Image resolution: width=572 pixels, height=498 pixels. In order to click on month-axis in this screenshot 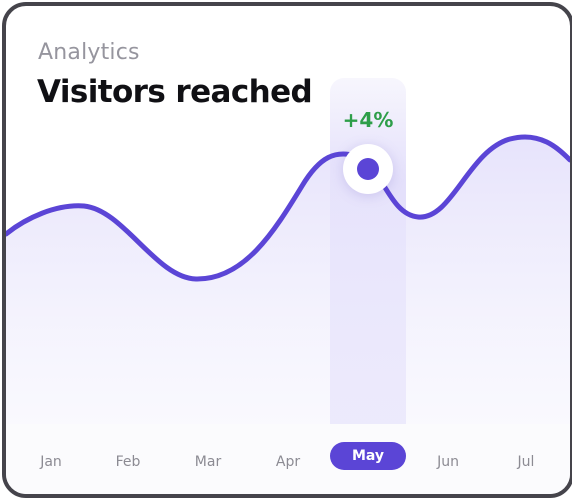, I will do `click(288, 459)`.